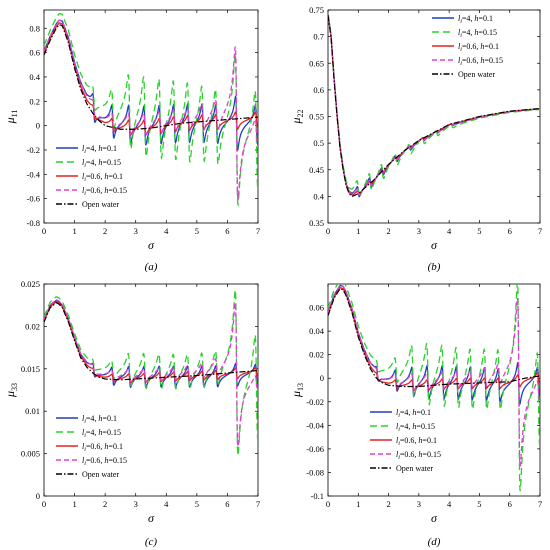 The width and height of the screenshot is (550, 550). What do you see at coordinates (315, 472) in the screenshot?
I see `y-tick-label: -0.08` at bounding box center [315, 472].